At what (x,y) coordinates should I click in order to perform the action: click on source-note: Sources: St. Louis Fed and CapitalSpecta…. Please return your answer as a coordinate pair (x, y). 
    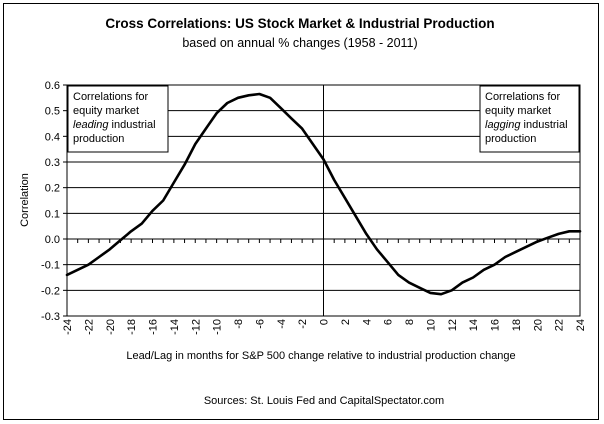
    Looking at the image, I should click on (324, 401).